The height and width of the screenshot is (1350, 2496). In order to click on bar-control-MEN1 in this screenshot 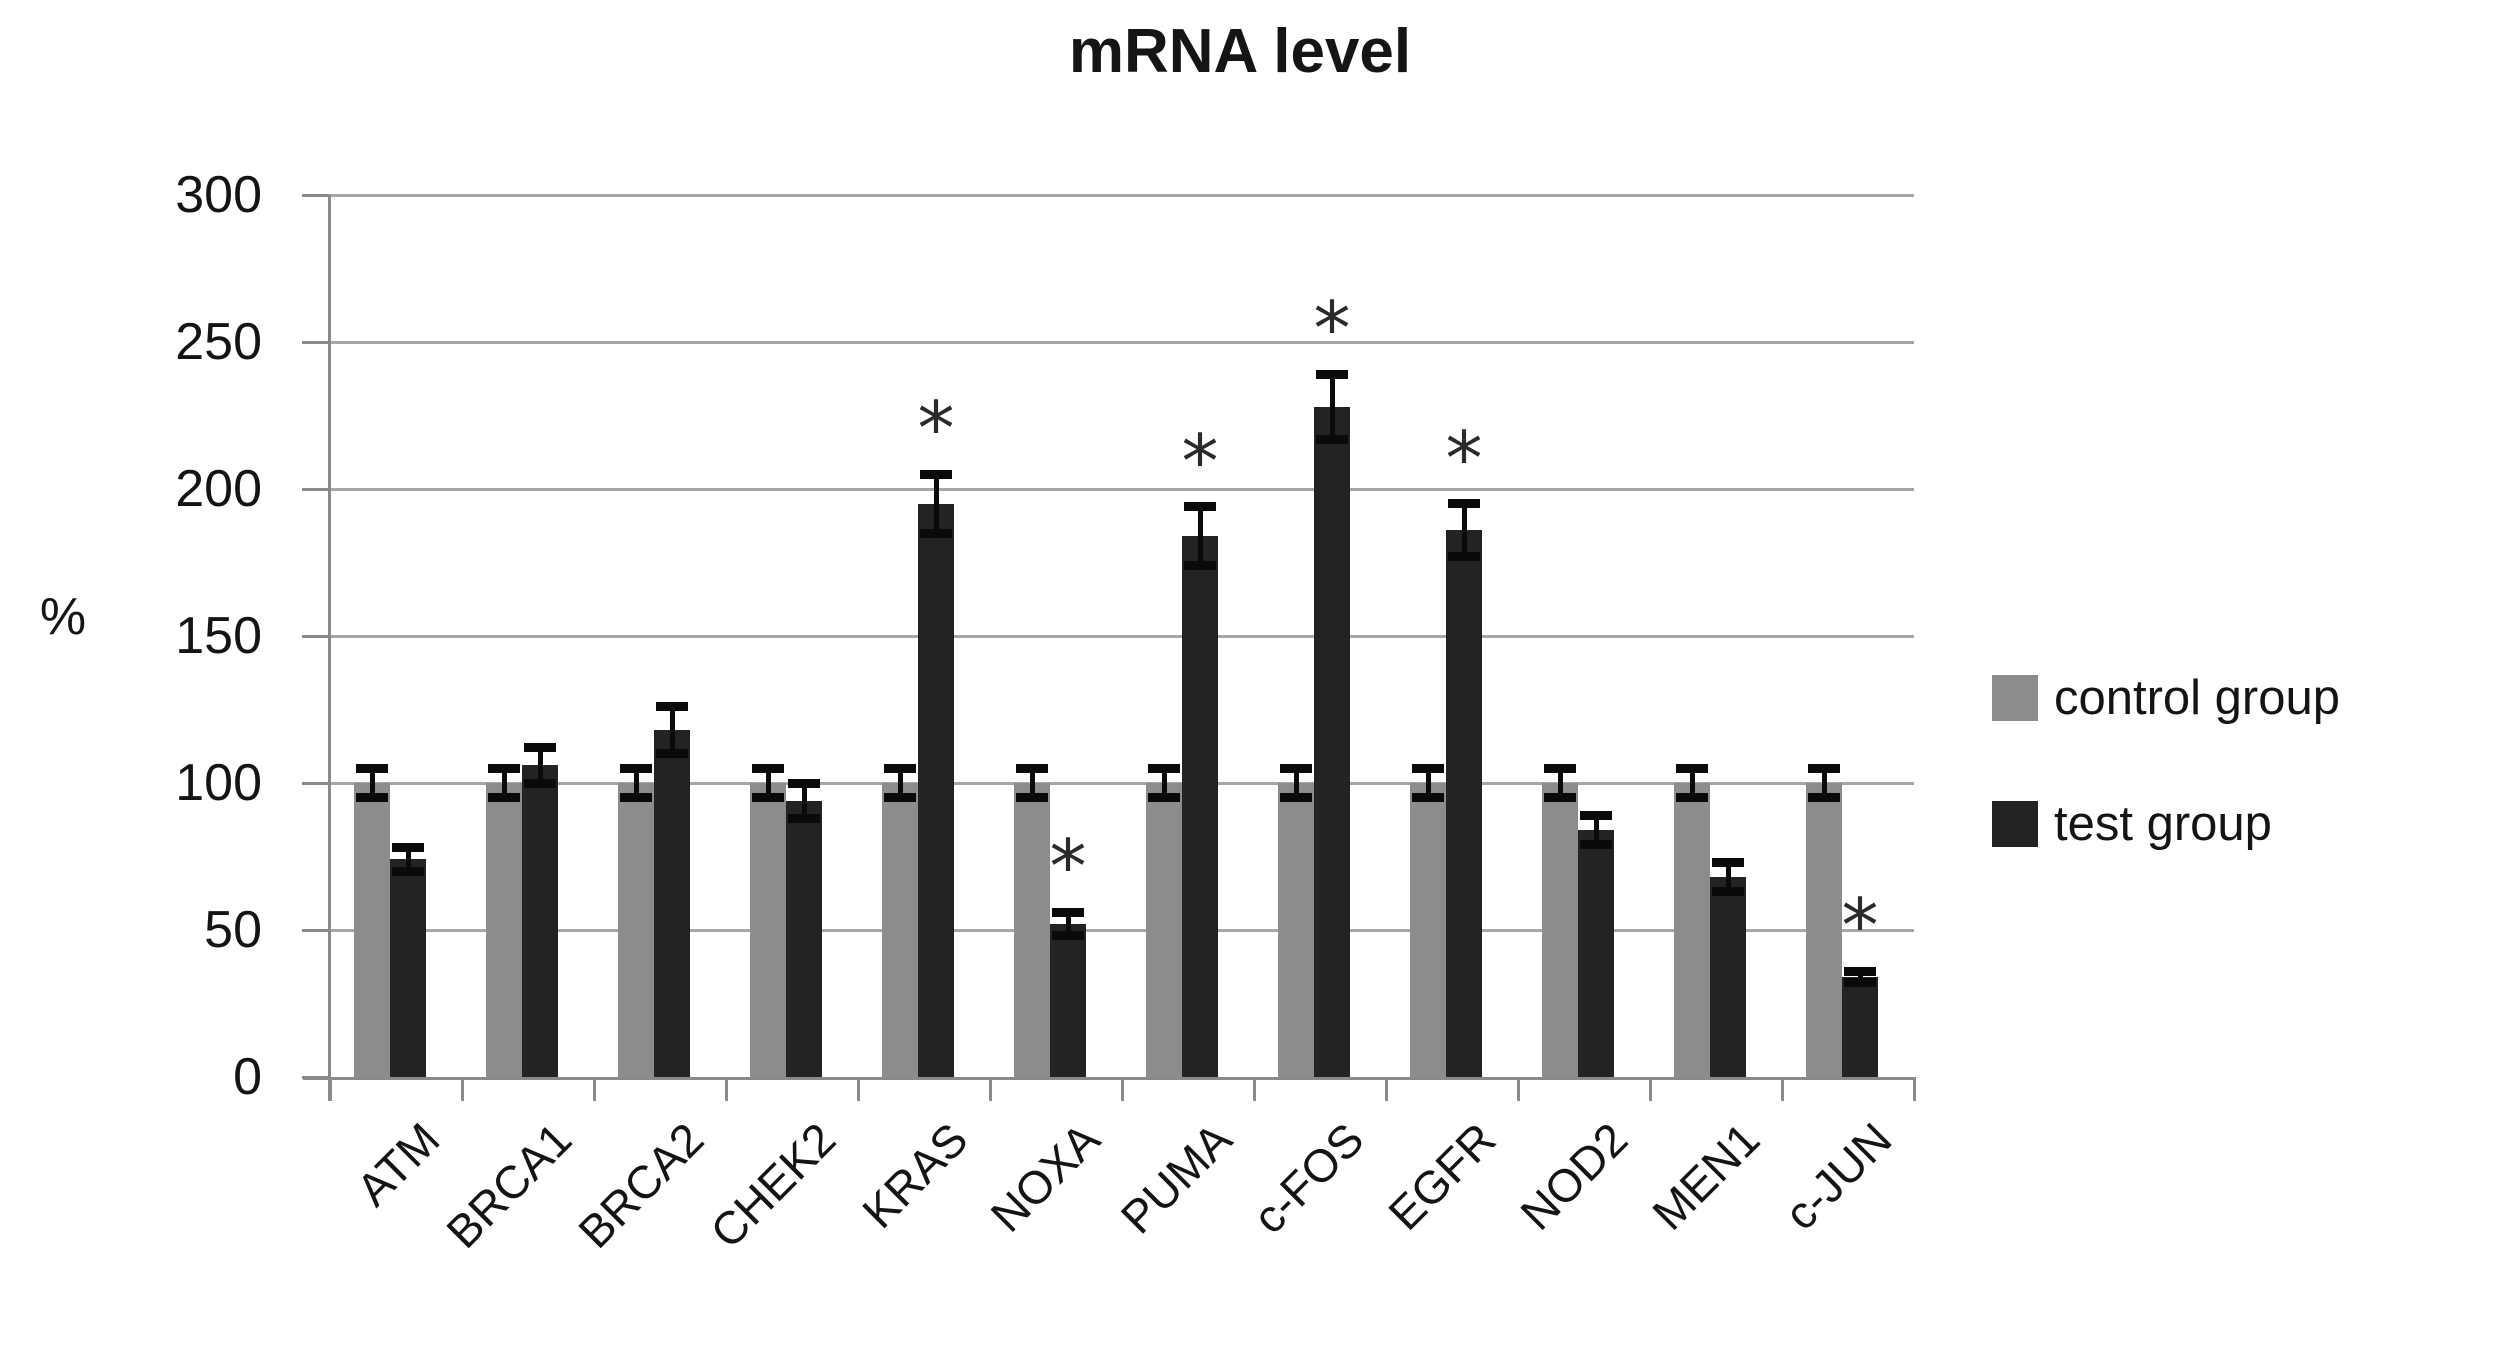, I will do `click(1692, 930)`.